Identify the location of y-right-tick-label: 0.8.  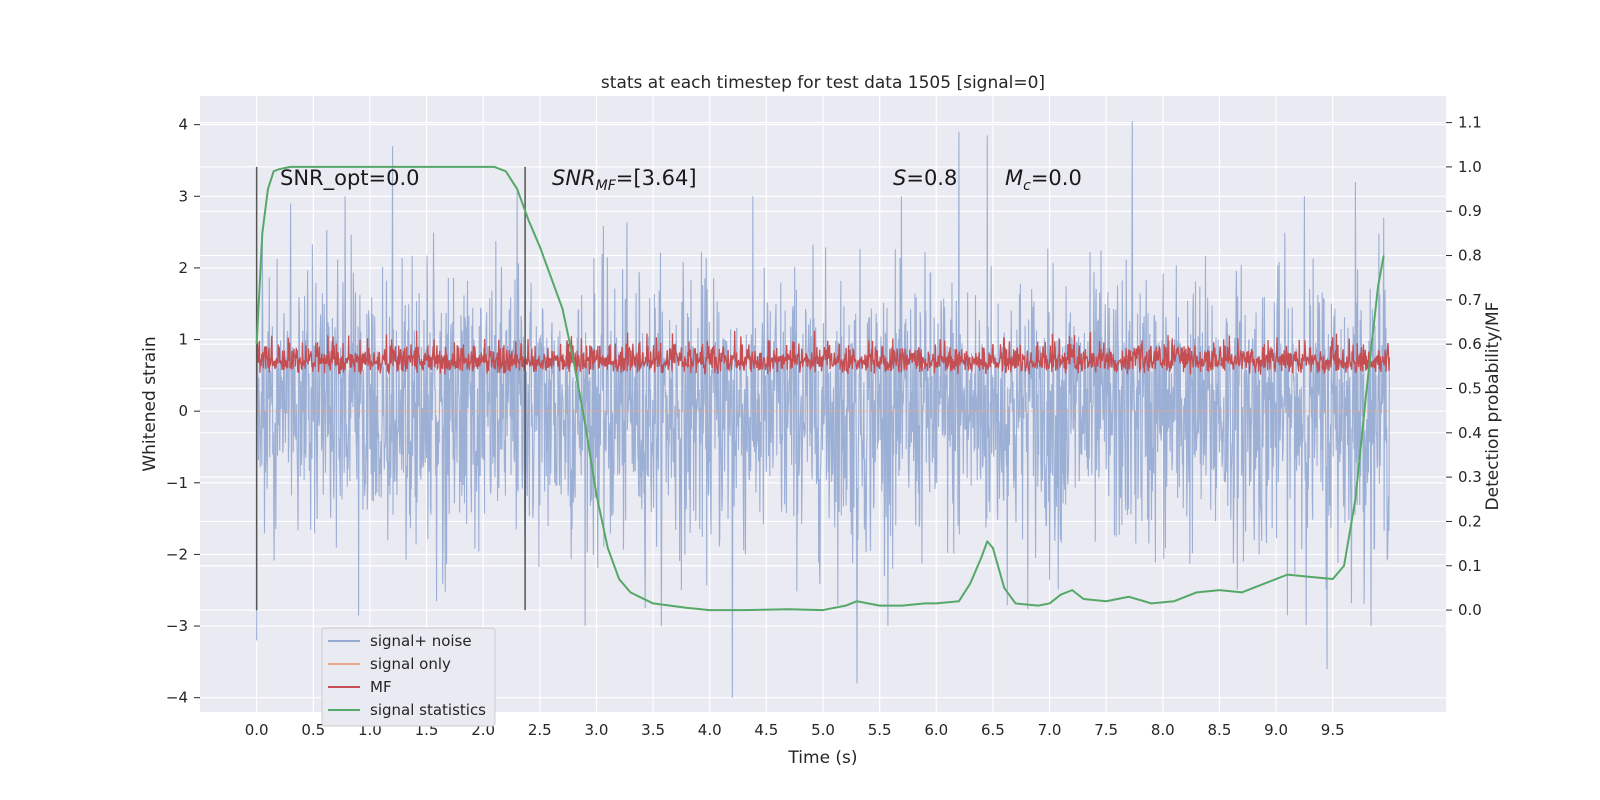
(1470, 256).